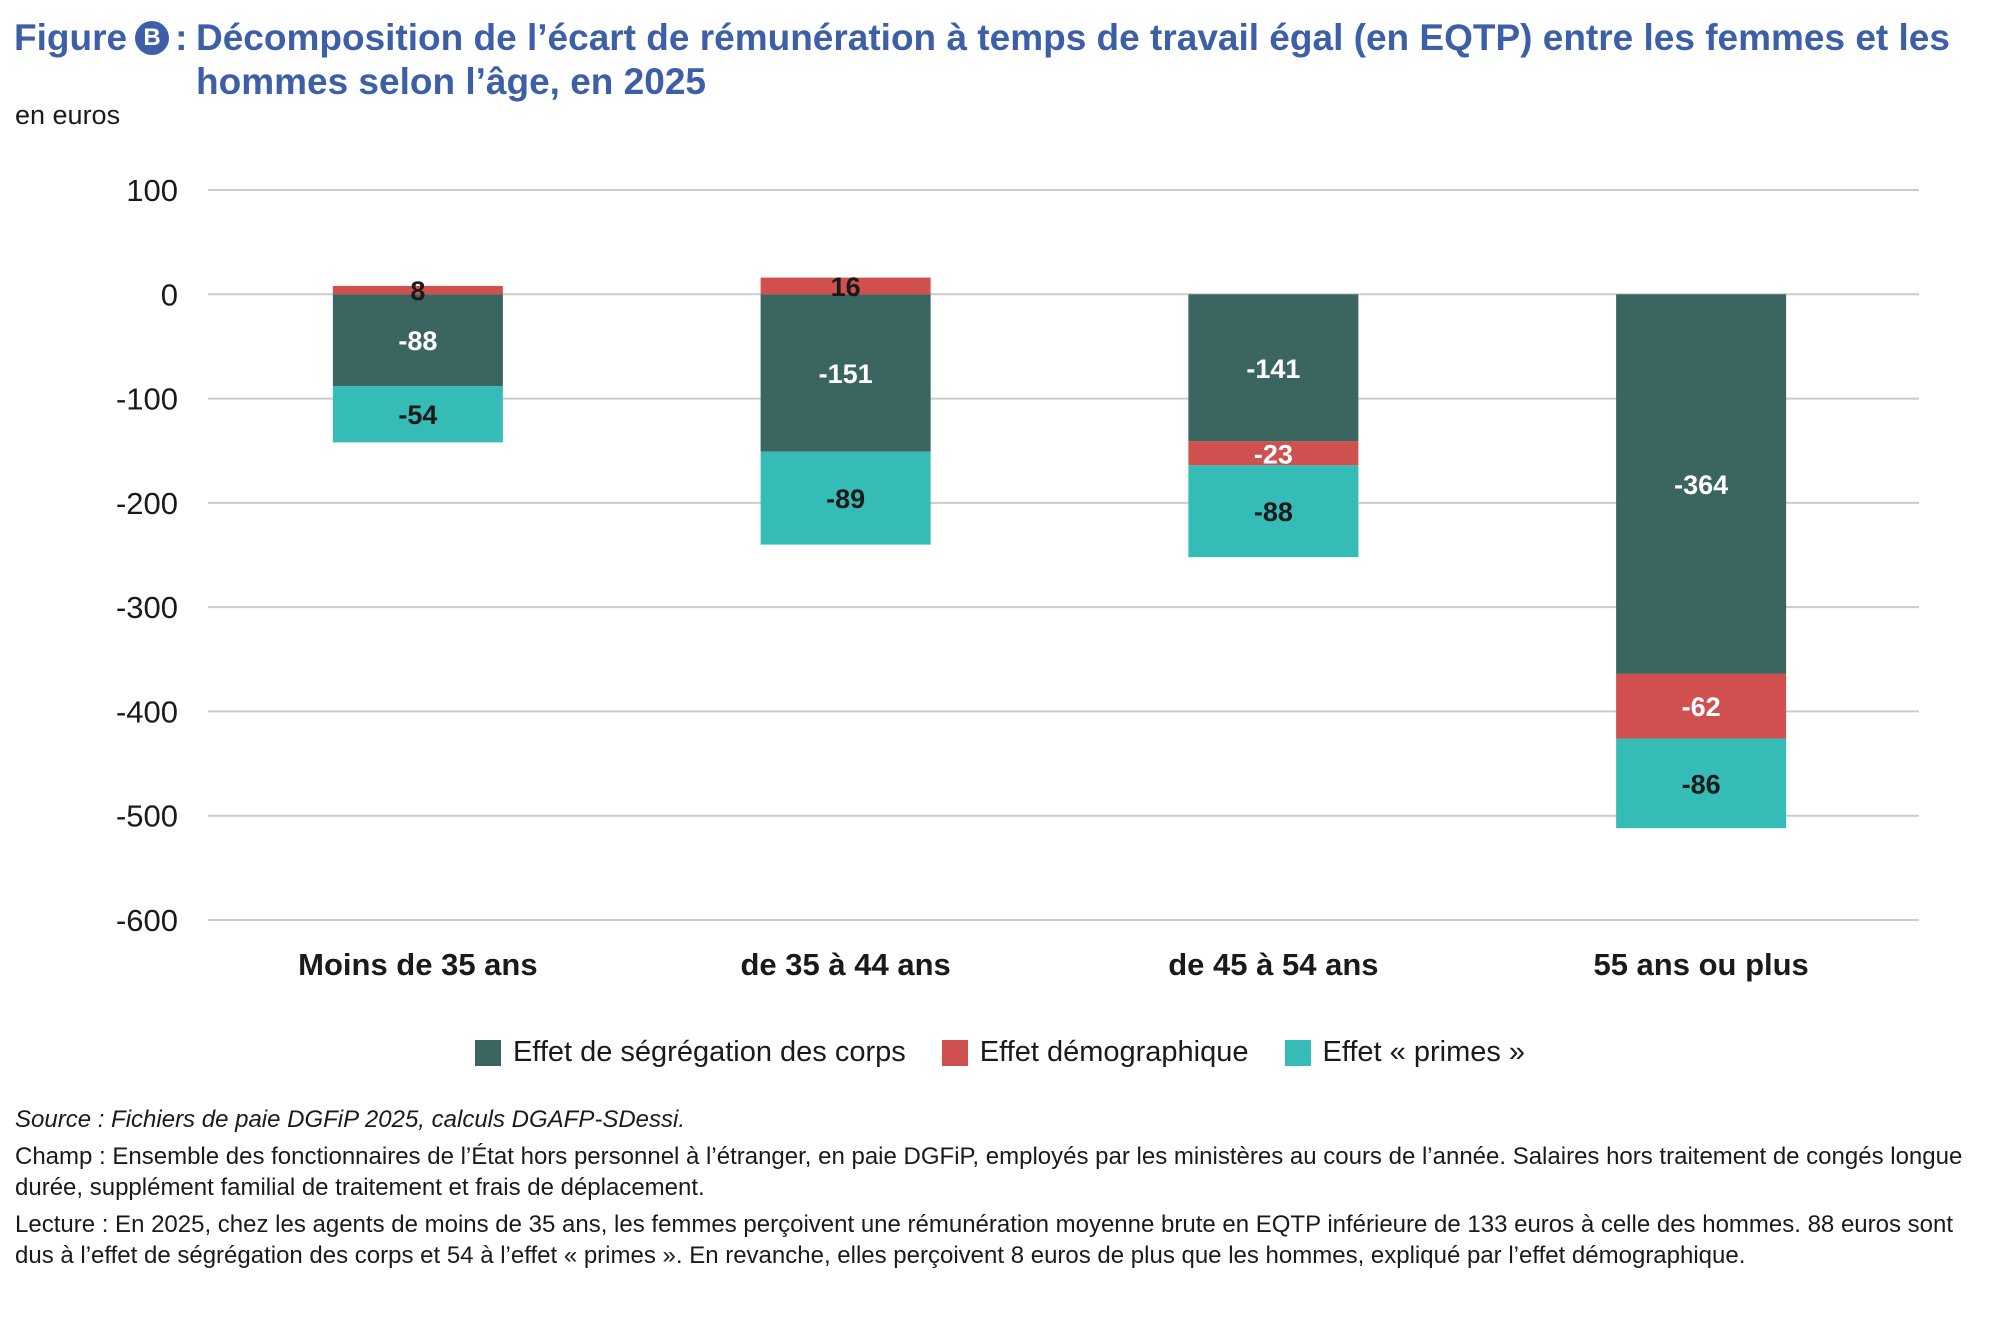 The image size is (2000, 1336). I want to click on legend-item-primes: Effet « primes », so click(1405, 1052).